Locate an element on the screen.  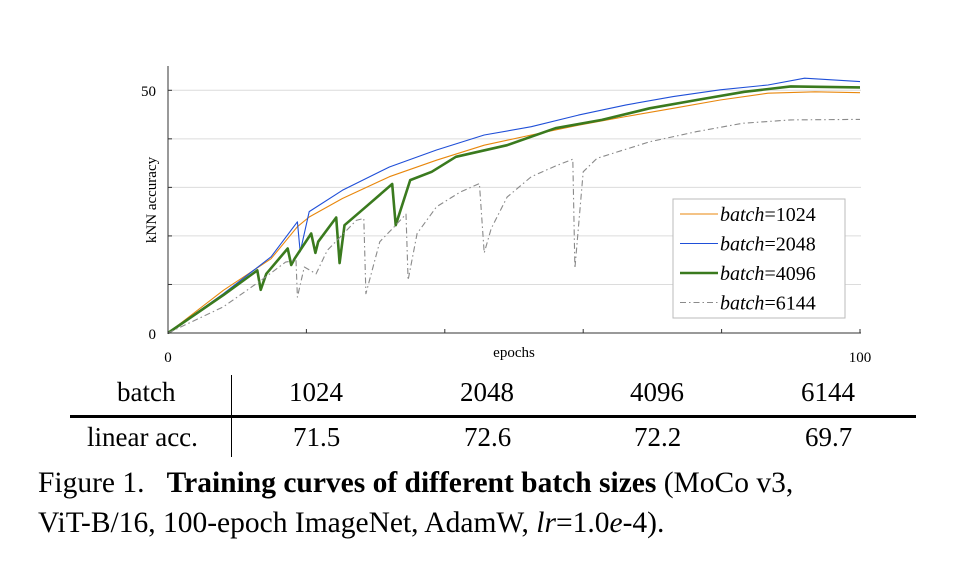
caption-e: e is located at coordinates (616, 523).